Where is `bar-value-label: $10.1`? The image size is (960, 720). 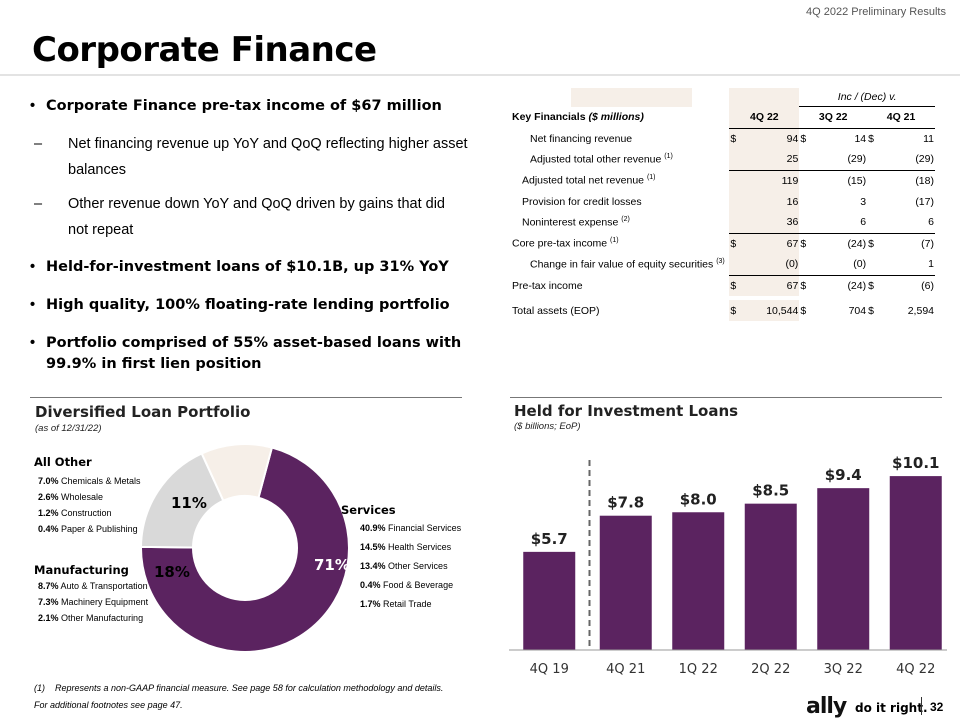 bar-value-label: $10.1 is located at coordinates (915, 463).